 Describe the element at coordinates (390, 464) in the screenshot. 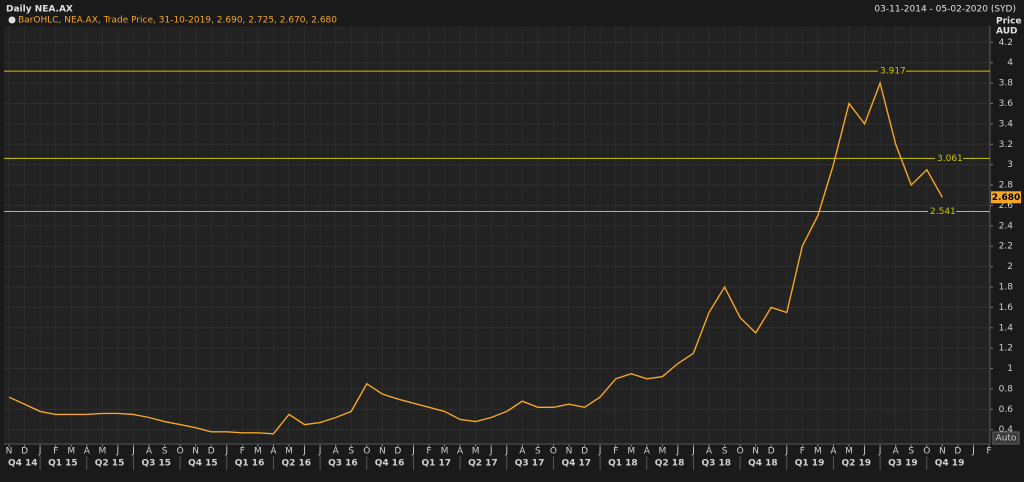

I see `quarter-label: Q4 16` at that location.